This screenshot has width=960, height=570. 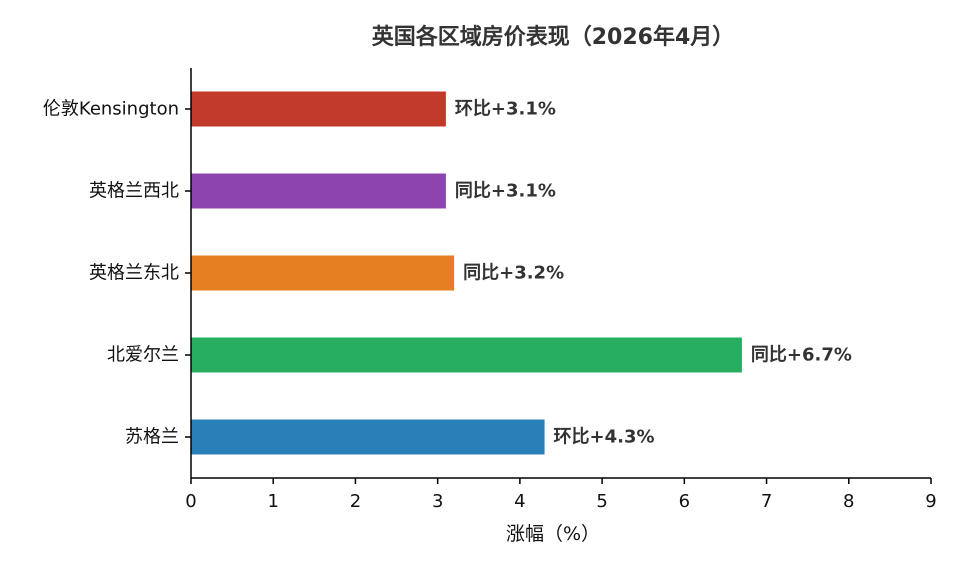 What do you see at coordinates (553, 534) in the screenshot?
I see `x-axis-label: 涨幅（%）` at bounding box center [553, 534].